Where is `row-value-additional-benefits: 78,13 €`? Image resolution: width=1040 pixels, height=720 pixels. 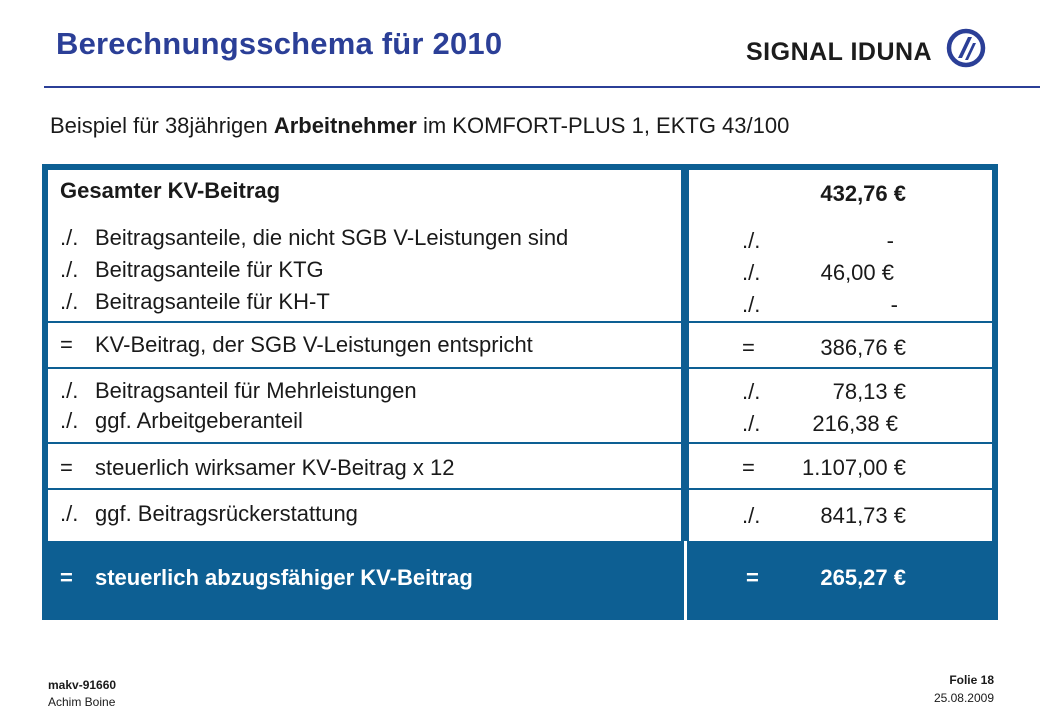
row-value-additional-benefits: 78,13 € is located at coordinates (869, 391).